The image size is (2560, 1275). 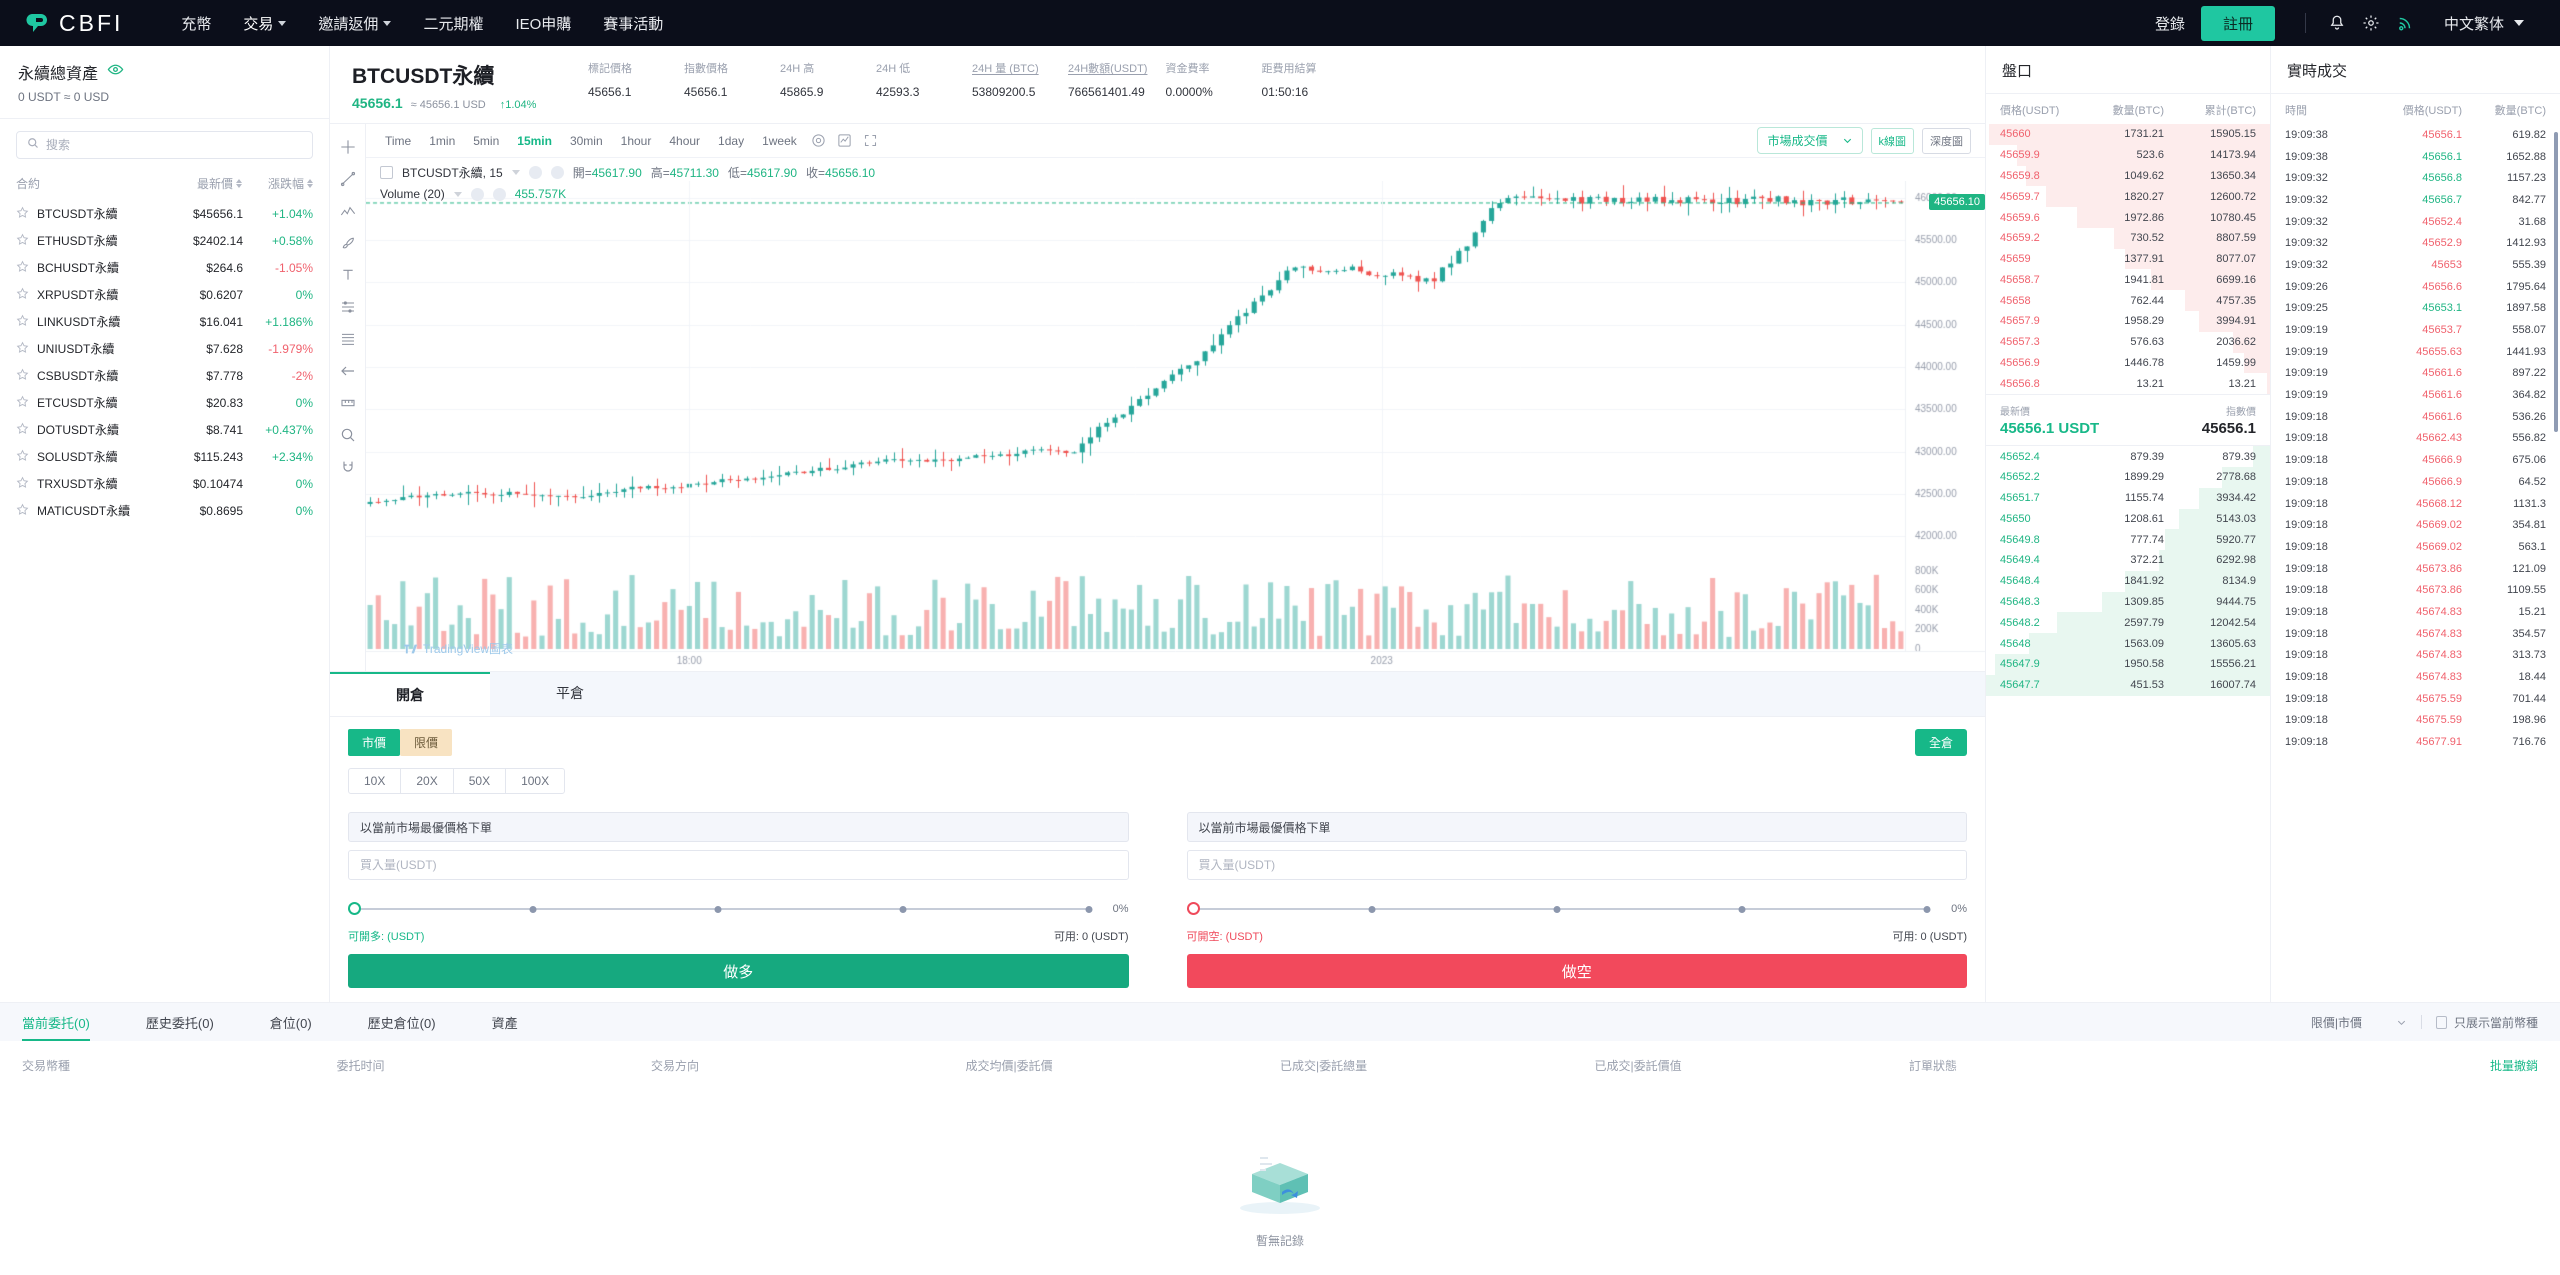 What do you see at coordinates (738, 865) in the screenshot?
I see `long-amount-field` at bounding box center [738, 865].